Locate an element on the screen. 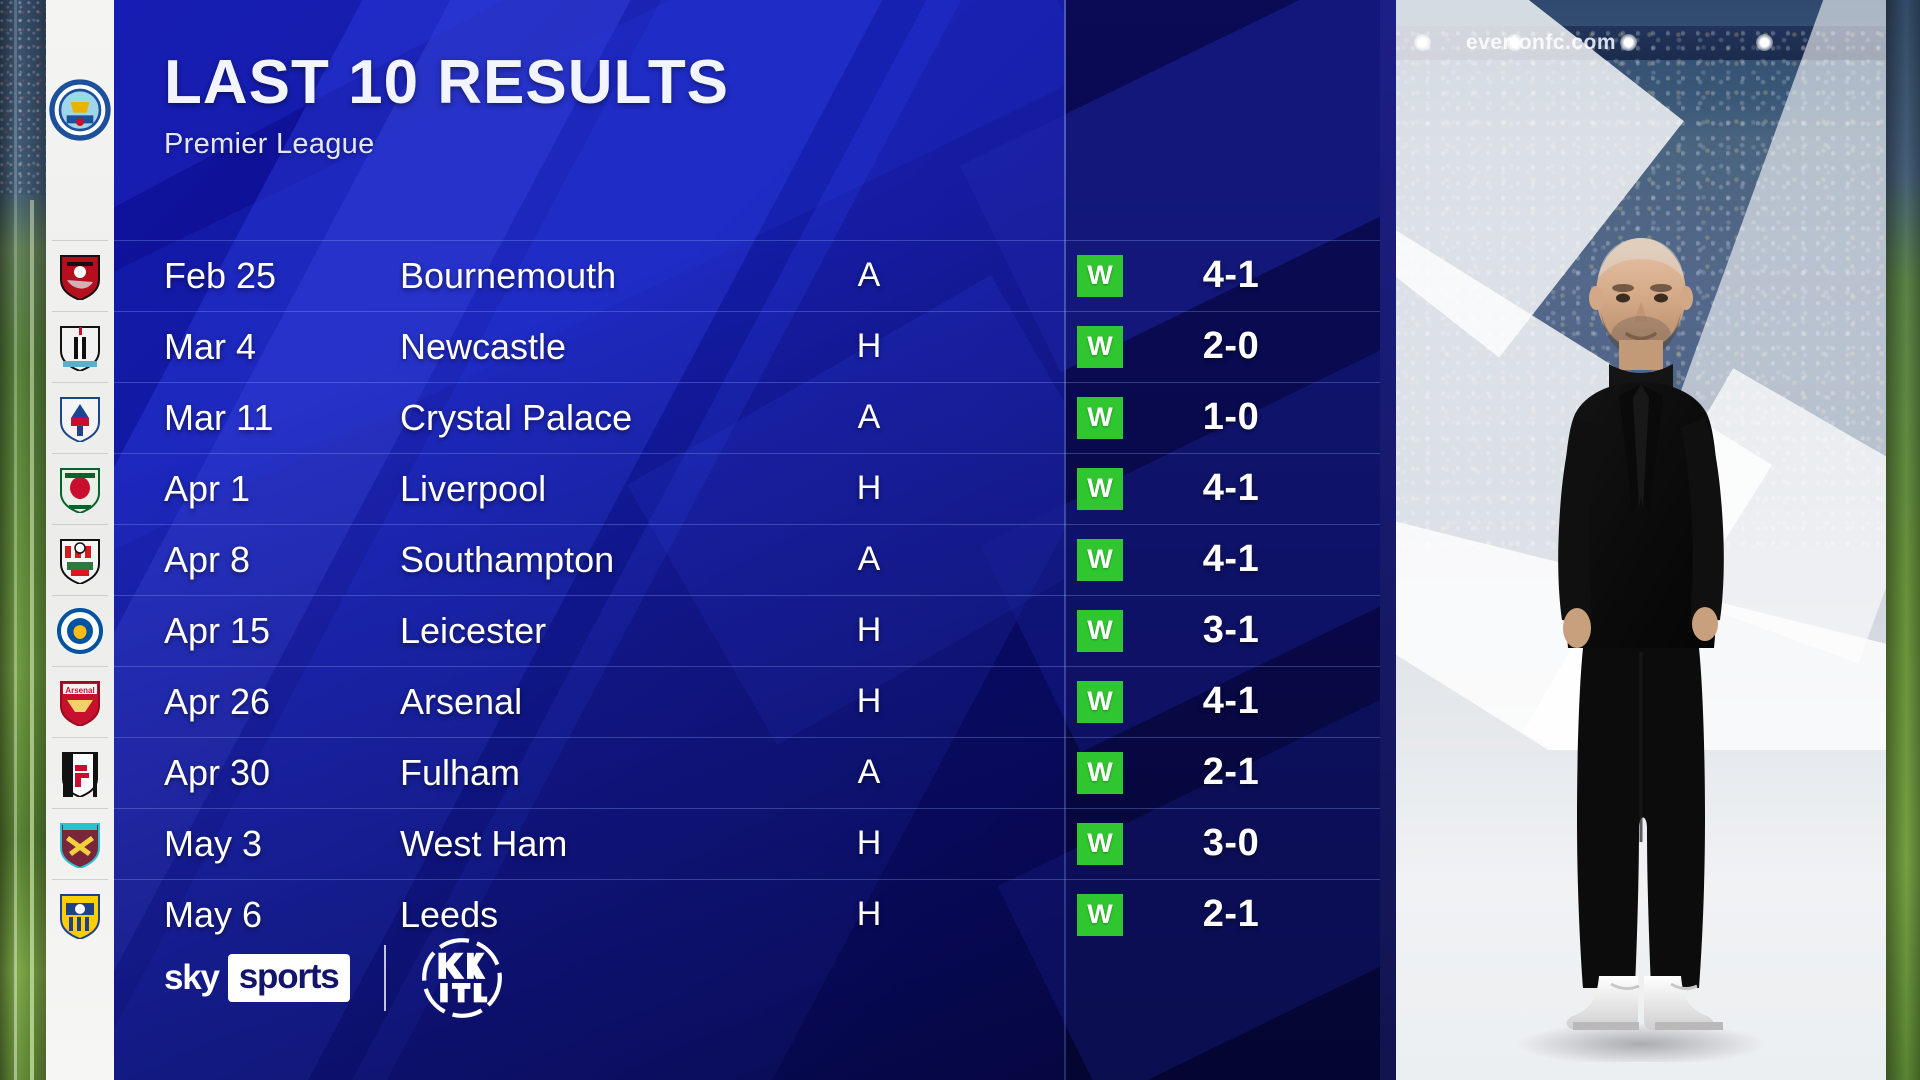 This screenshot has width=1920, height=1080. sky-sports-box: sports is located at coordinates (288, 978).